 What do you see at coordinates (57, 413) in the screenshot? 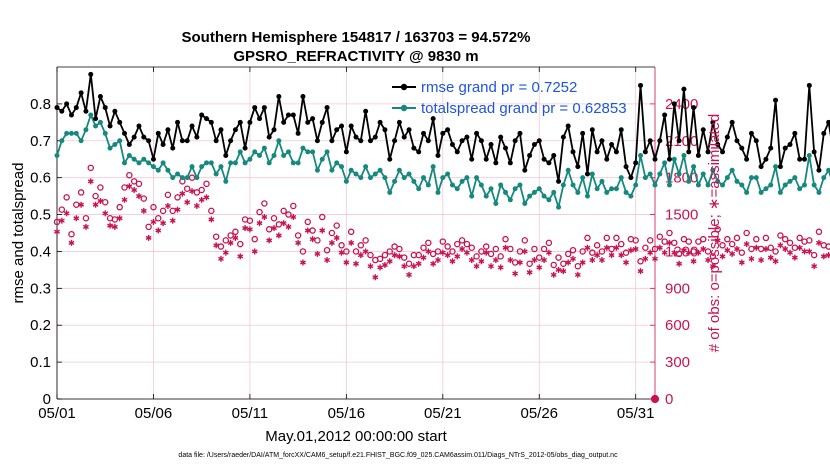
I see `x-tick-label: 05/01` at bounding box center [57, 413].